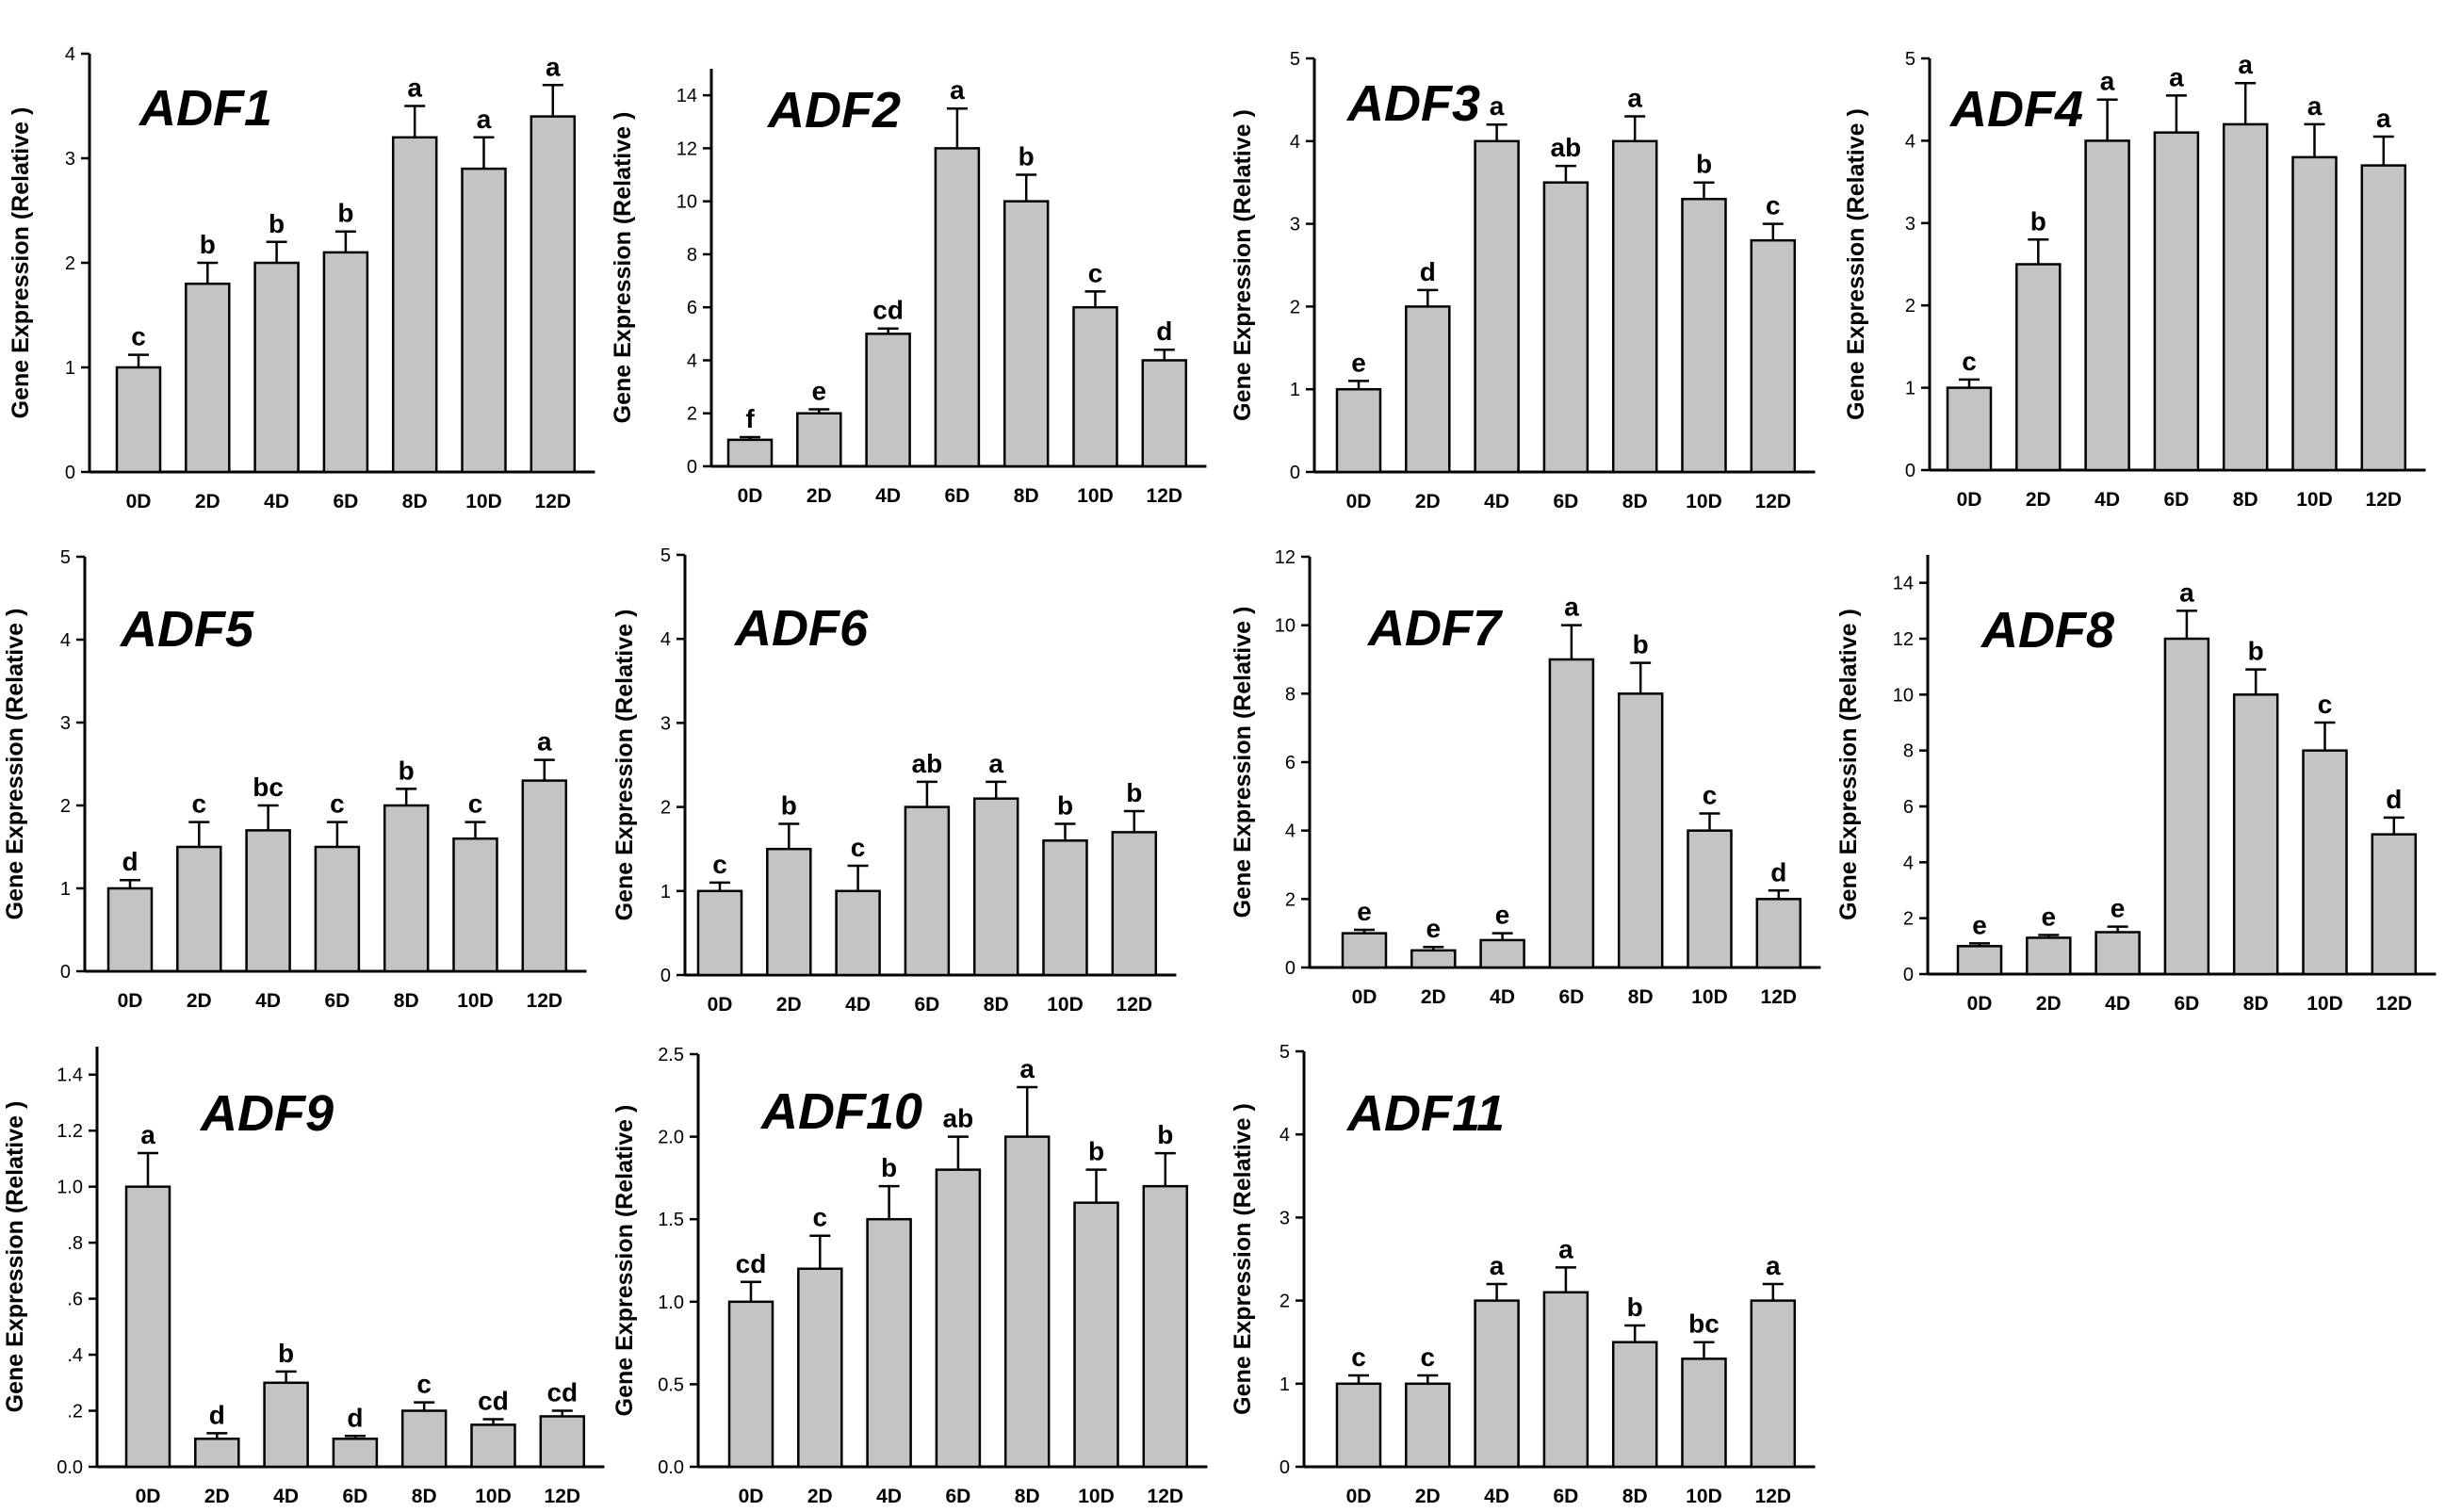 The height and width of the screenshot is (1512, 2445). Describe the element at coordinates (75, 1355) in the screenshot. I see `y-tick-label: .4` at that location.